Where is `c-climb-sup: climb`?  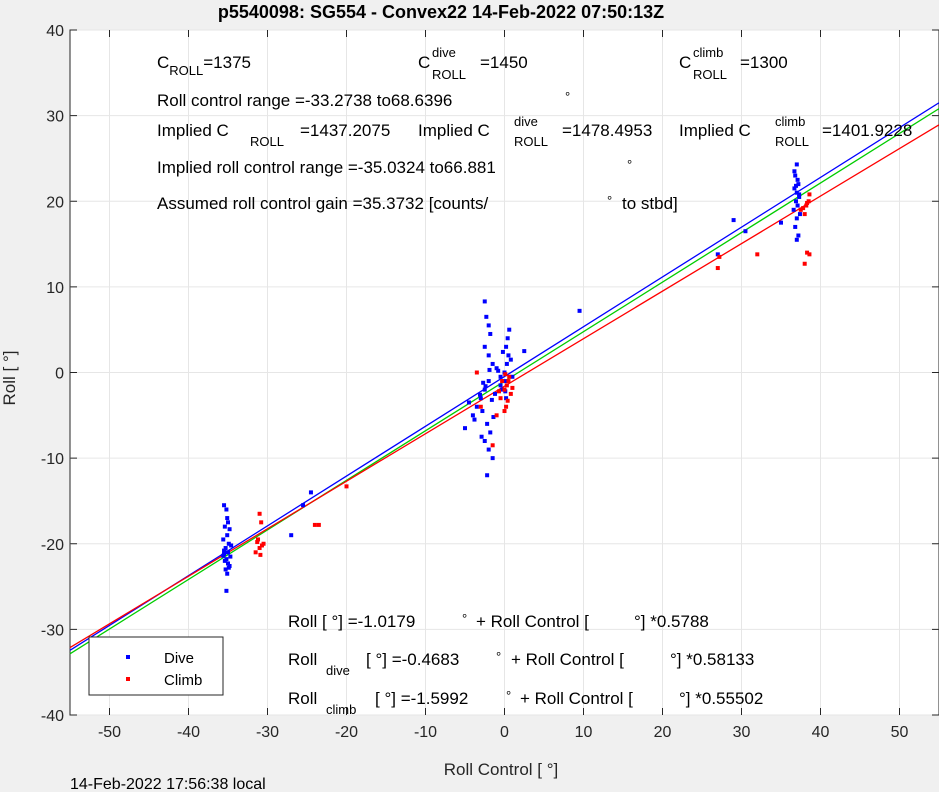 c-climb-sup: climb is located at coordinates (708, 52).